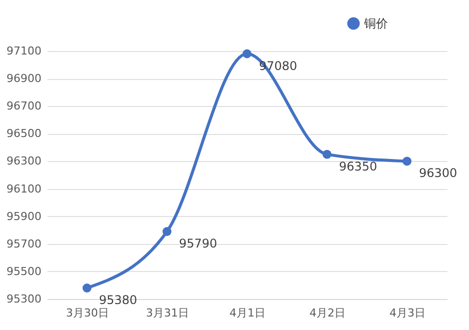 The width and height of the screenshot is (469, 330). Describe the element at coordinates (24, 299) in the screenshot. I see `y-tick-label: 95300` at that location.